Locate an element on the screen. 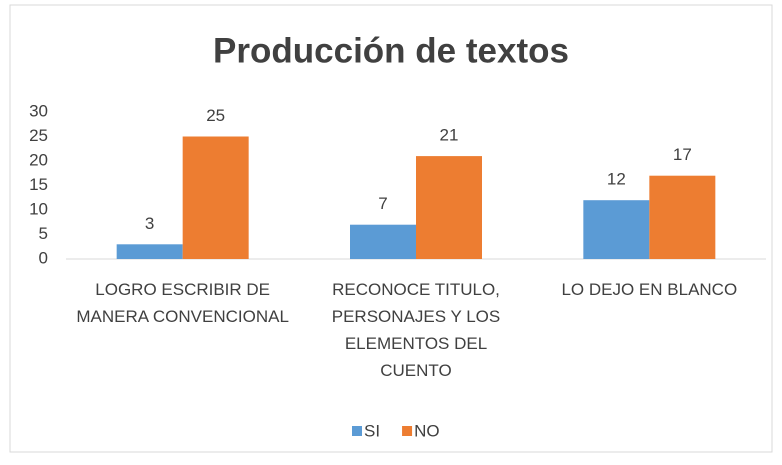 The height and width of the screenshot is (465, 782). y-tick-label: 5 is located at coordinates (43, 233).